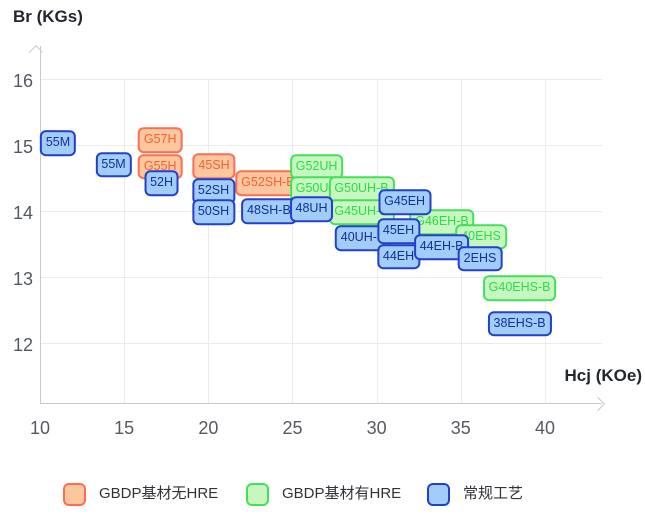  What do you see at coordinates (269, 211) in the screenshot?
I see `grade-box: 48SH-B` at bounding box center [269, 211].